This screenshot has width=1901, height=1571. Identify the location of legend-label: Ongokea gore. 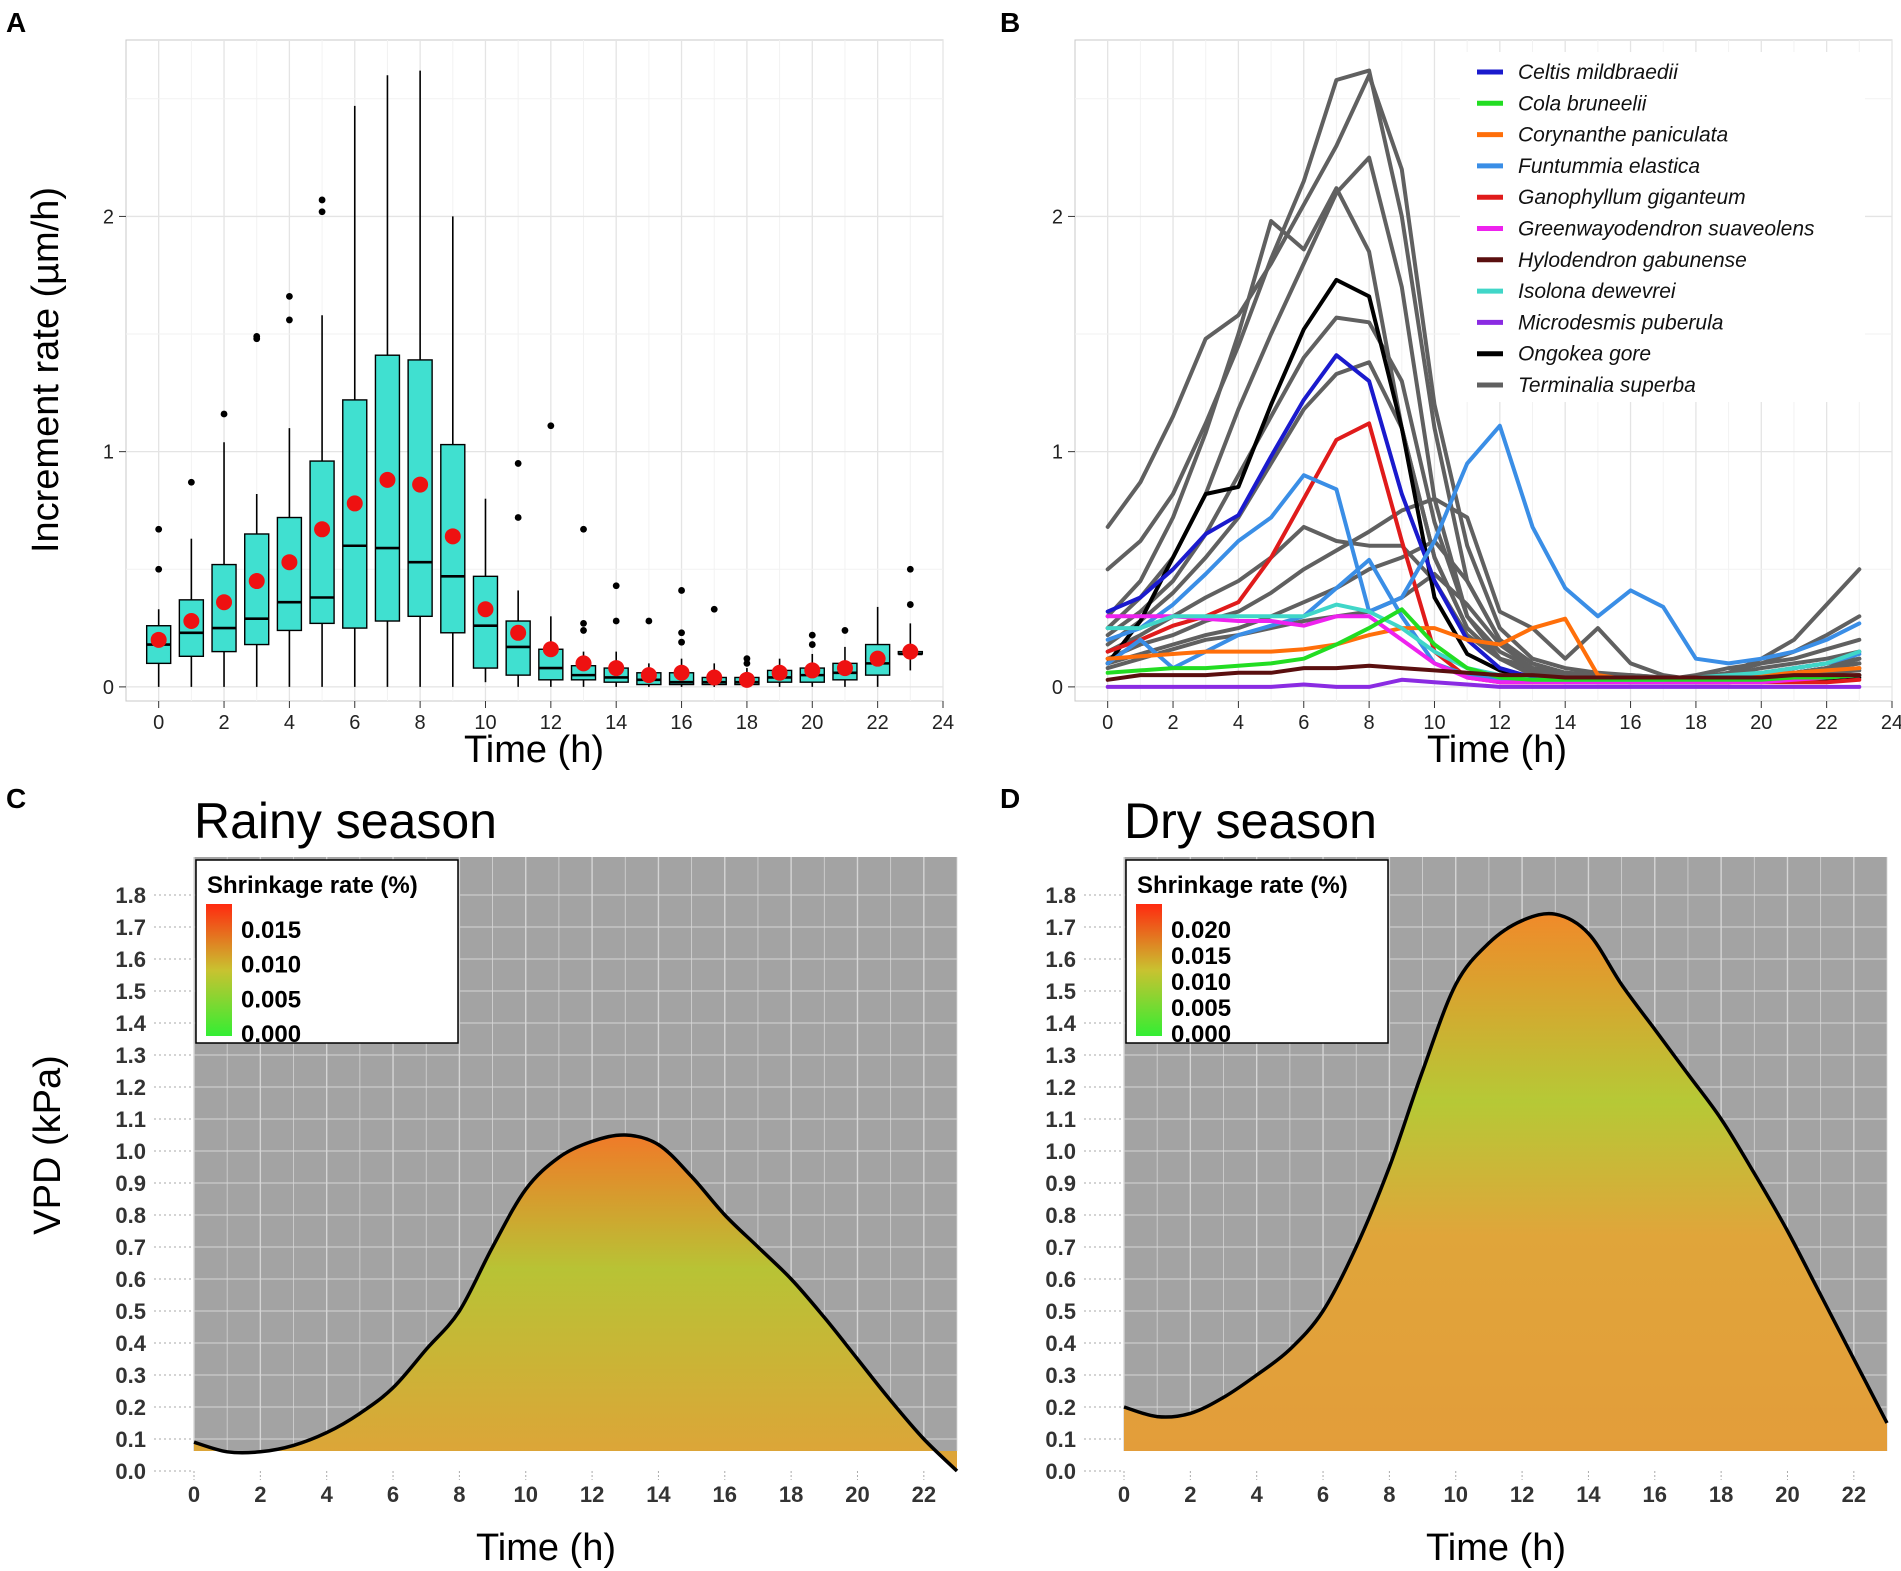
(1584, 354).